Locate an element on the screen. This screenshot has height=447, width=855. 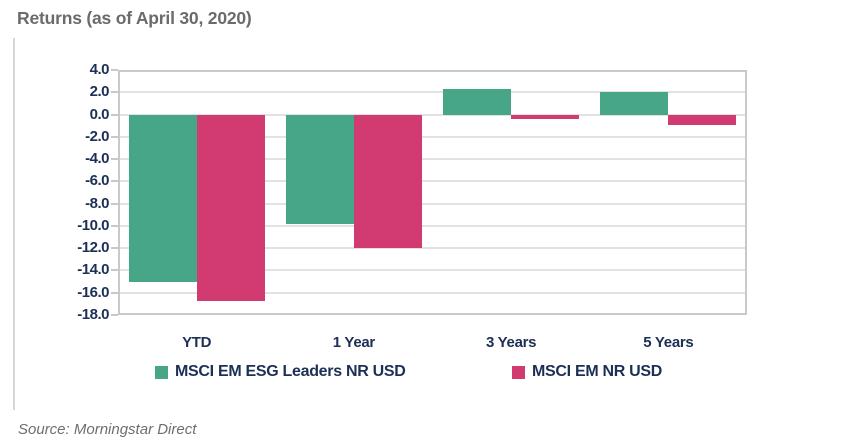
y-axis-label: -14.0 is located at coordinates (93, 270).